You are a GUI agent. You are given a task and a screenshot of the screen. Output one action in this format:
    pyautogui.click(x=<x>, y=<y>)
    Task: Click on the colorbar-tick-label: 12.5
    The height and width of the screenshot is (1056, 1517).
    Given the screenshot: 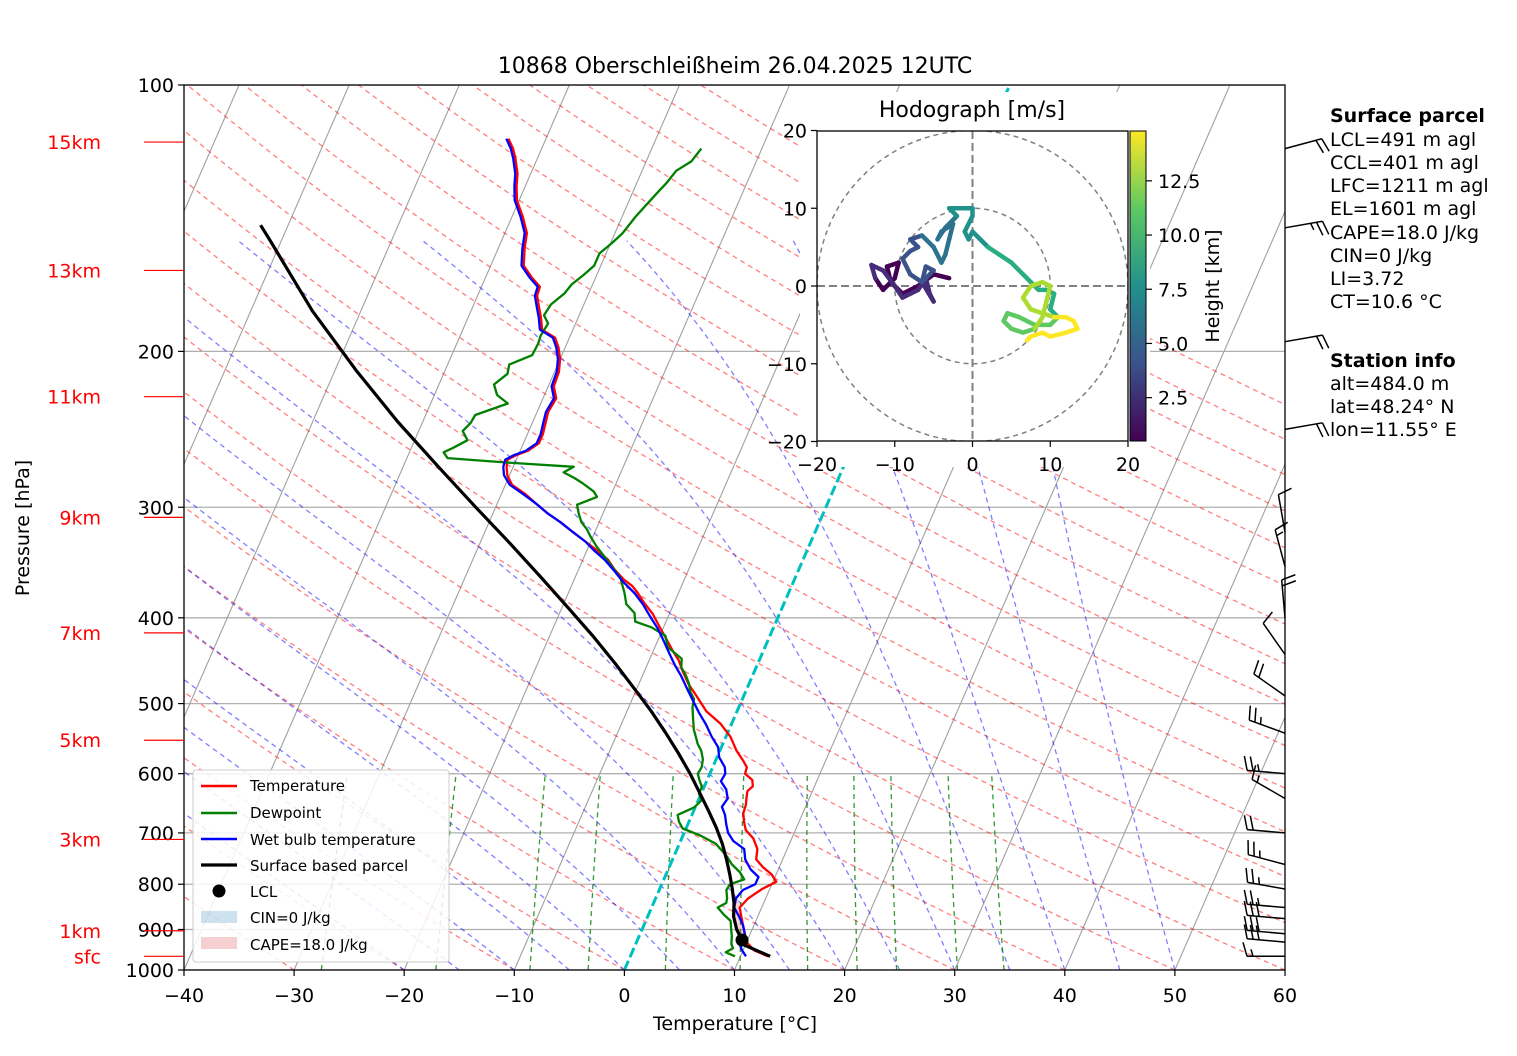 What is the action you would take?
    pyautogui.click(x=1179, y=182)
    